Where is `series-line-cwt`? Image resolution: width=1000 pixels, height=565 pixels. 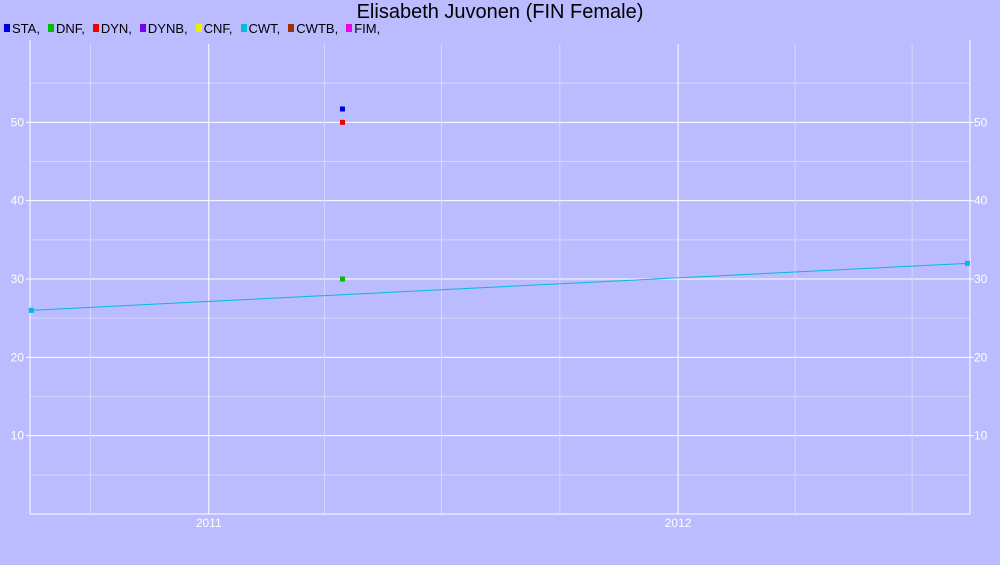
series-line-cwt is located at coordinates (499, 286).